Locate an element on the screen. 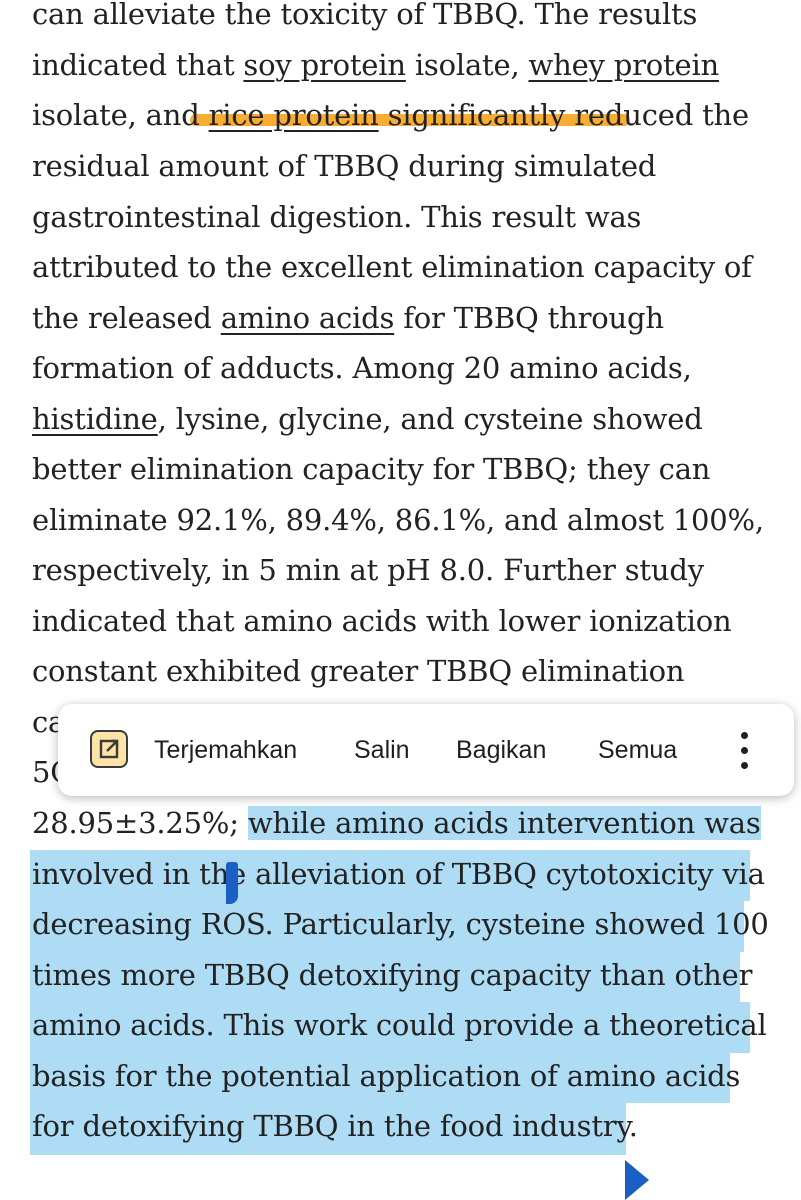 The height and width of the screenshot is (1200, 801). link-soy-protein: soy protein is located at coordinates (324, 65).